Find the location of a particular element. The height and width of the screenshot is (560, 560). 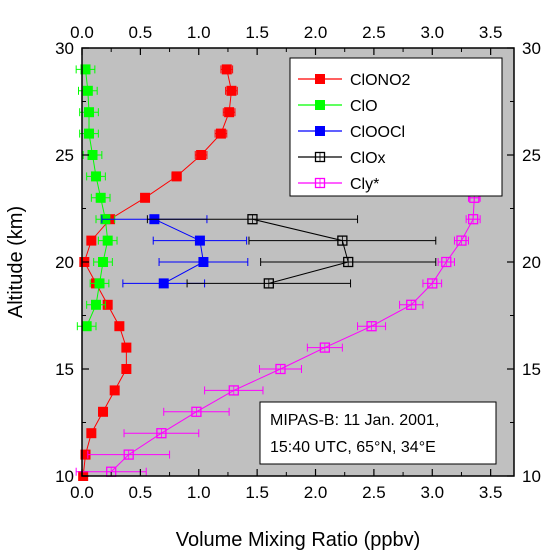

legend-marker-cloocl is located at coordinates (320, 131).